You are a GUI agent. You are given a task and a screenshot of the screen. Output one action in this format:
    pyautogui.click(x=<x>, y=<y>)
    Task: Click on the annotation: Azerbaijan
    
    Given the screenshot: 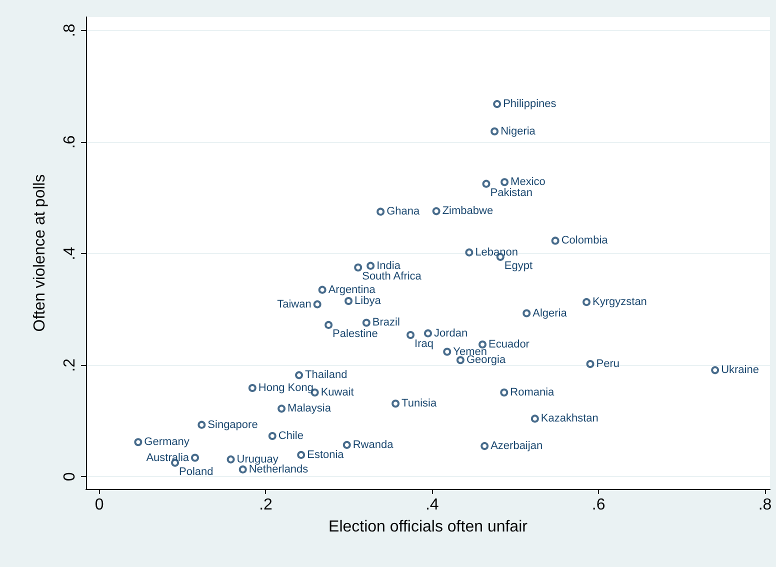 What is the action you would take?
    pyautogui.click(x=516, y=446)
    